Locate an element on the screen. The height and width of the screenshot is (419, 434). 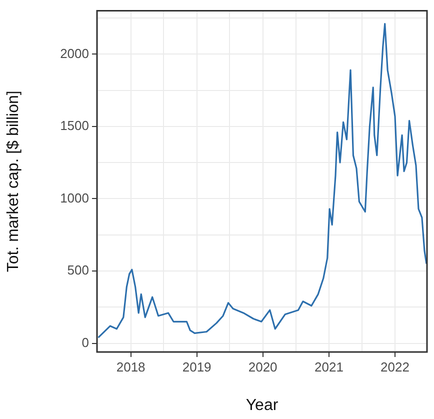
y-tick-label: 1000 is located at coordinates (74, 198).